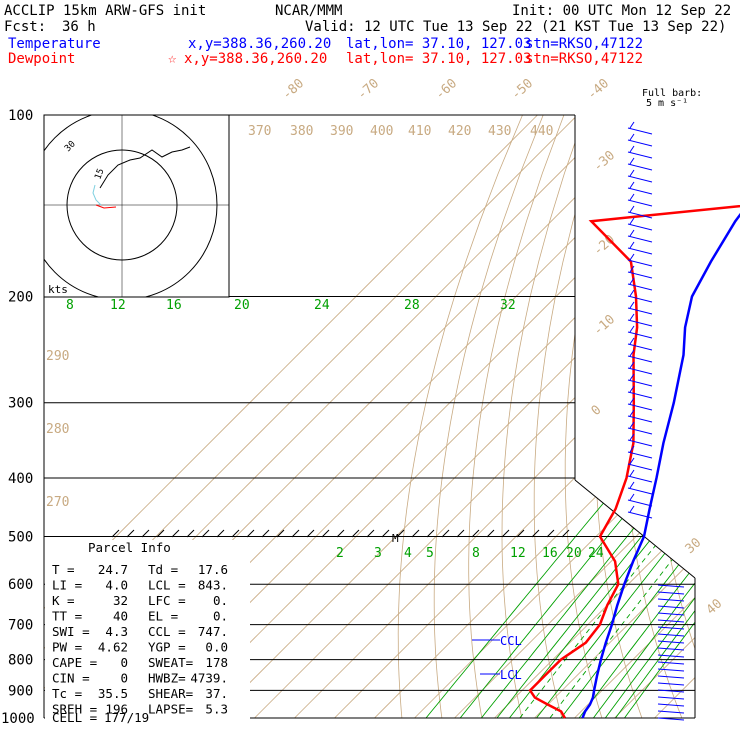 The height and width of the screenshot is (740, 740). What do you see at coordinates (20, 404) in the screenshot?
I see `pressure-label-300: 300` at bounding box center [20, 404].